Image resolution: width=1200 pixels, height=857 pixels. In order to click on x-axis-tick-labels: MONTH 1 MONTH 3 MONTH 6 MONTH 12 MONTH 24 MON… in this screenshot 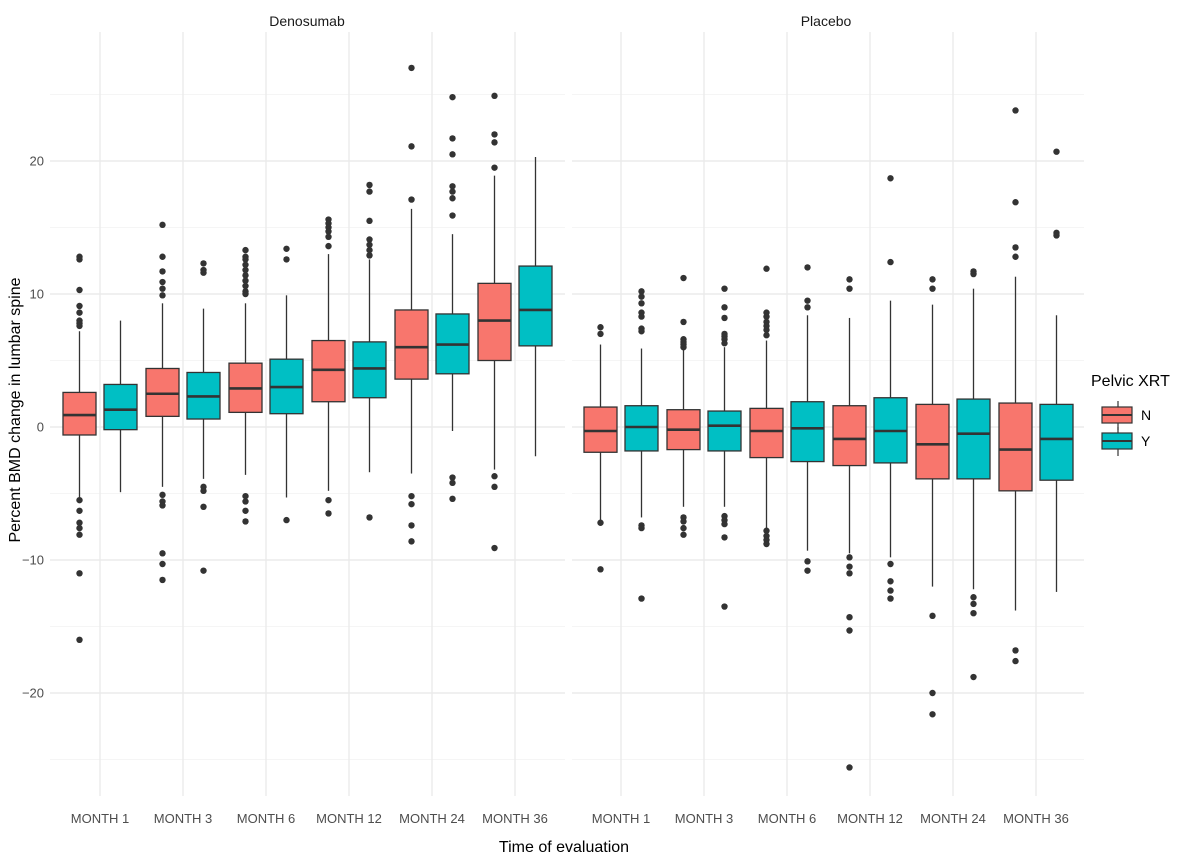, I will do `click(570, 818)`.